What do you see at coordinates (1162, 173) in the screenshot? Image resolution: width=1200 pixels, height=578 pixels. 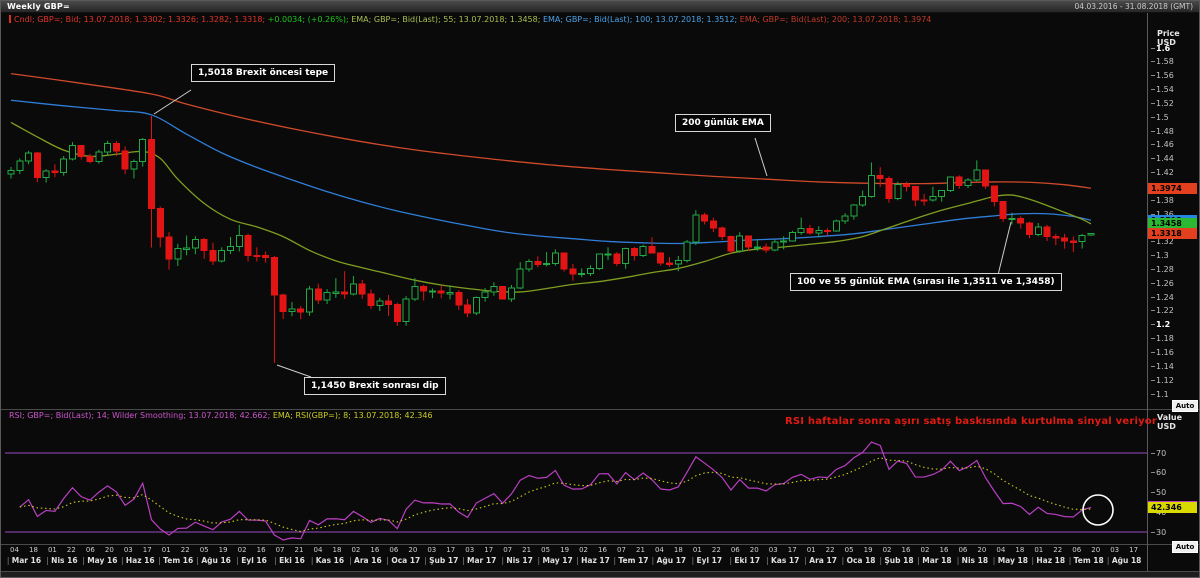 I see `axis-tick-label: 1.42` at bounding box center [1162, 173].